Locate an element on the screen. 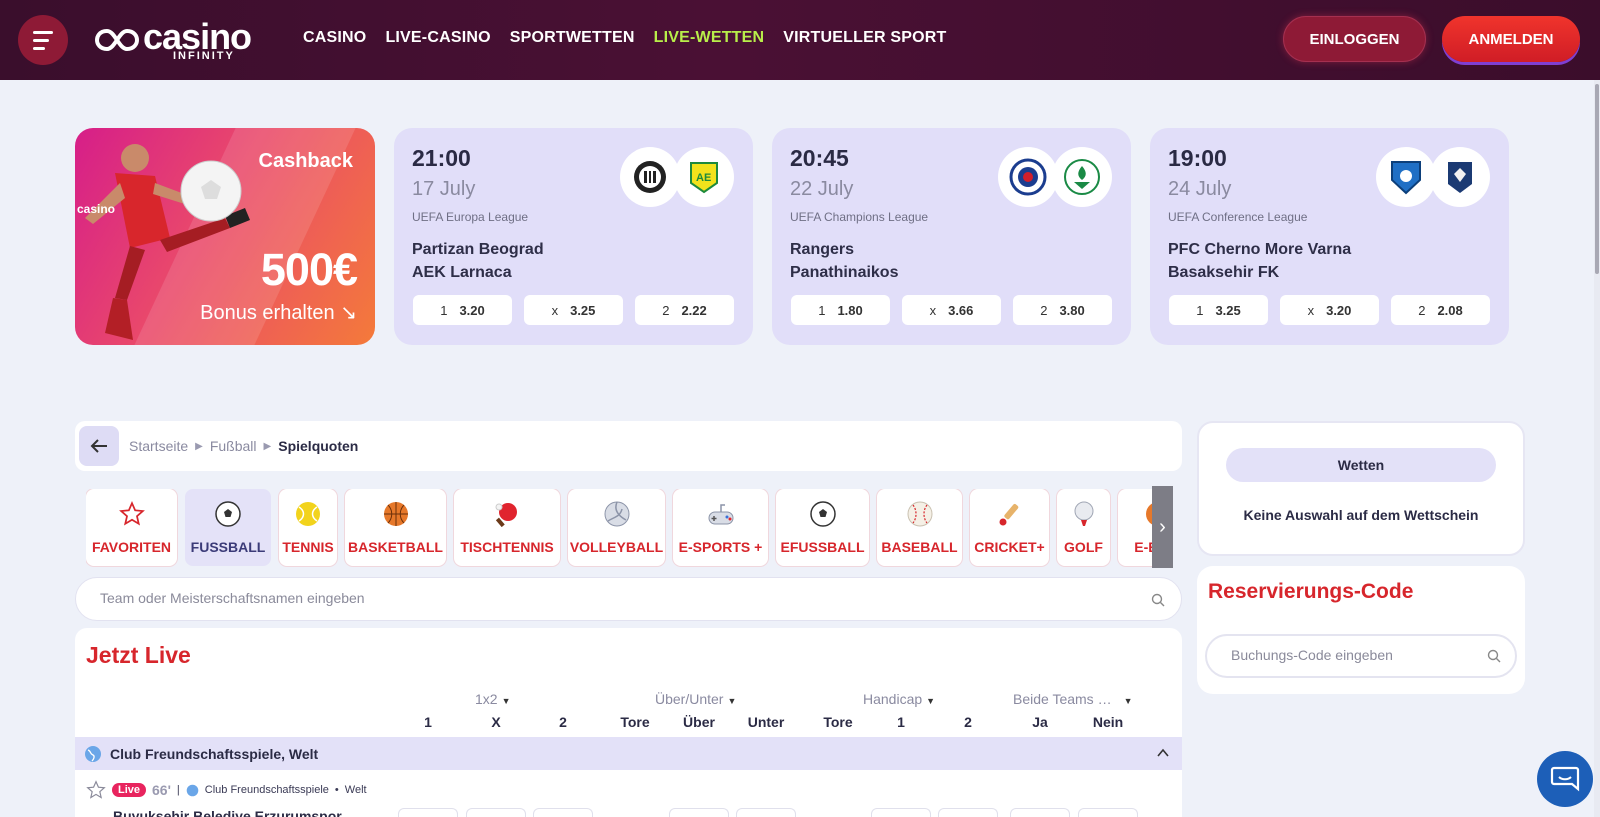  competition-name: Club Freundschaftsspiele, Welt is located at coordinates (214, 753).